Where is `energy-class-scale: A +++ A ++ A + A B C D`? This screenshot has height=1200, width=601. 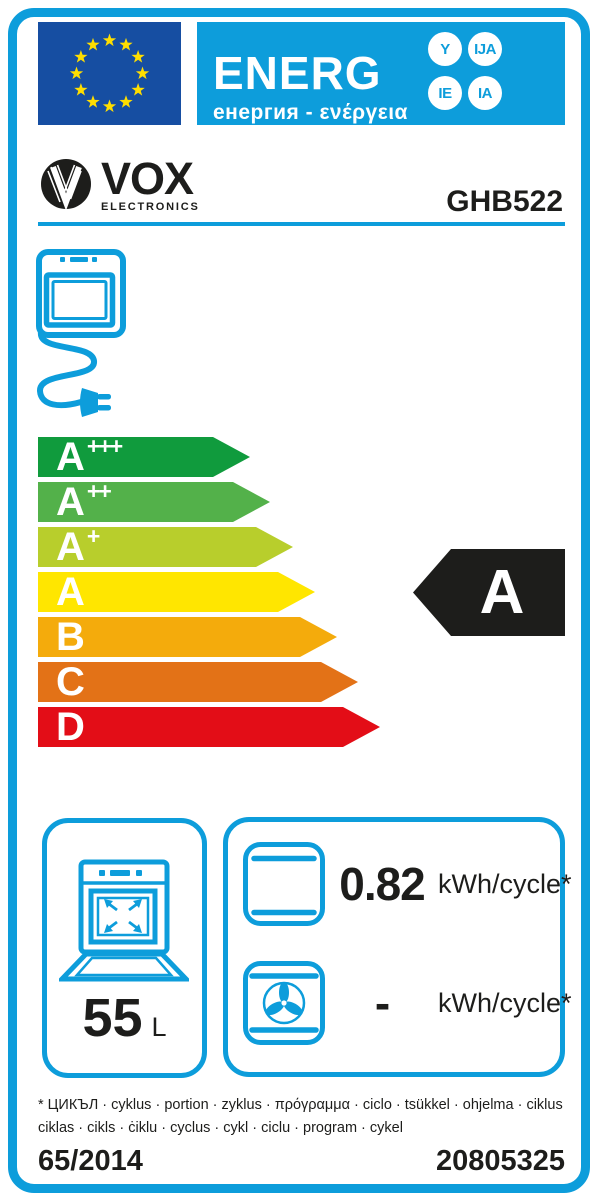 energy-class-scale: A +++ A ++ A + A B C D is located at coordinates (209, 594).